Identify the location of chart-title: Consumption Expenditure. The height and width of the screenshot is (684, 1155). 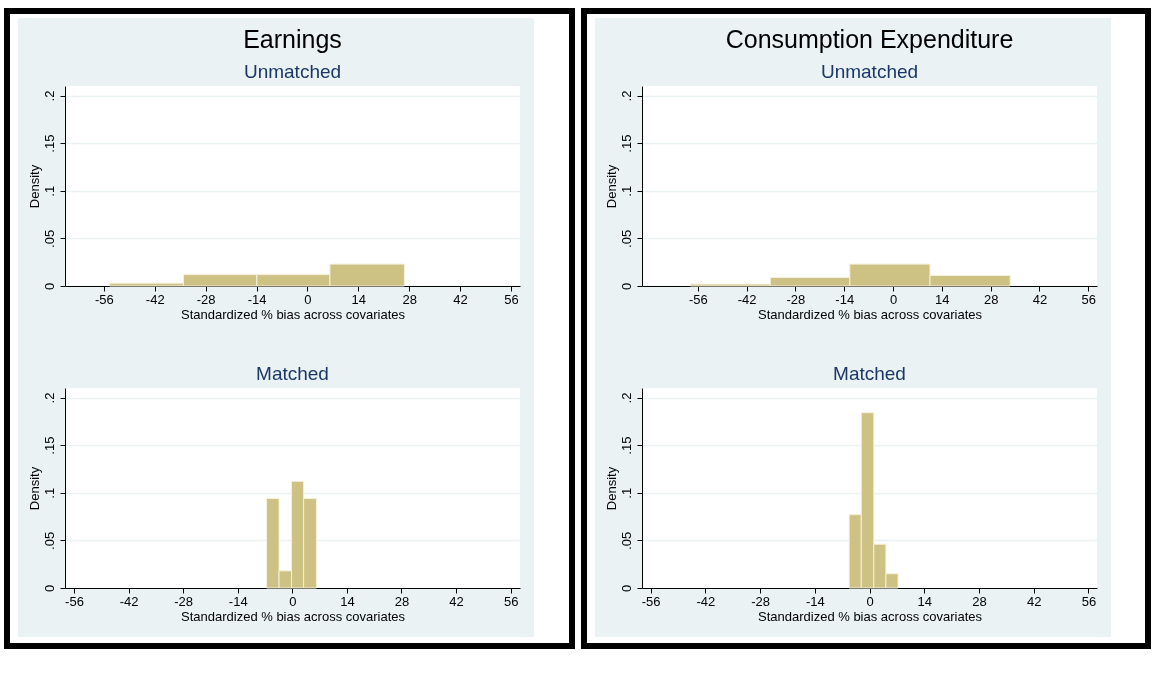
(869, 39).